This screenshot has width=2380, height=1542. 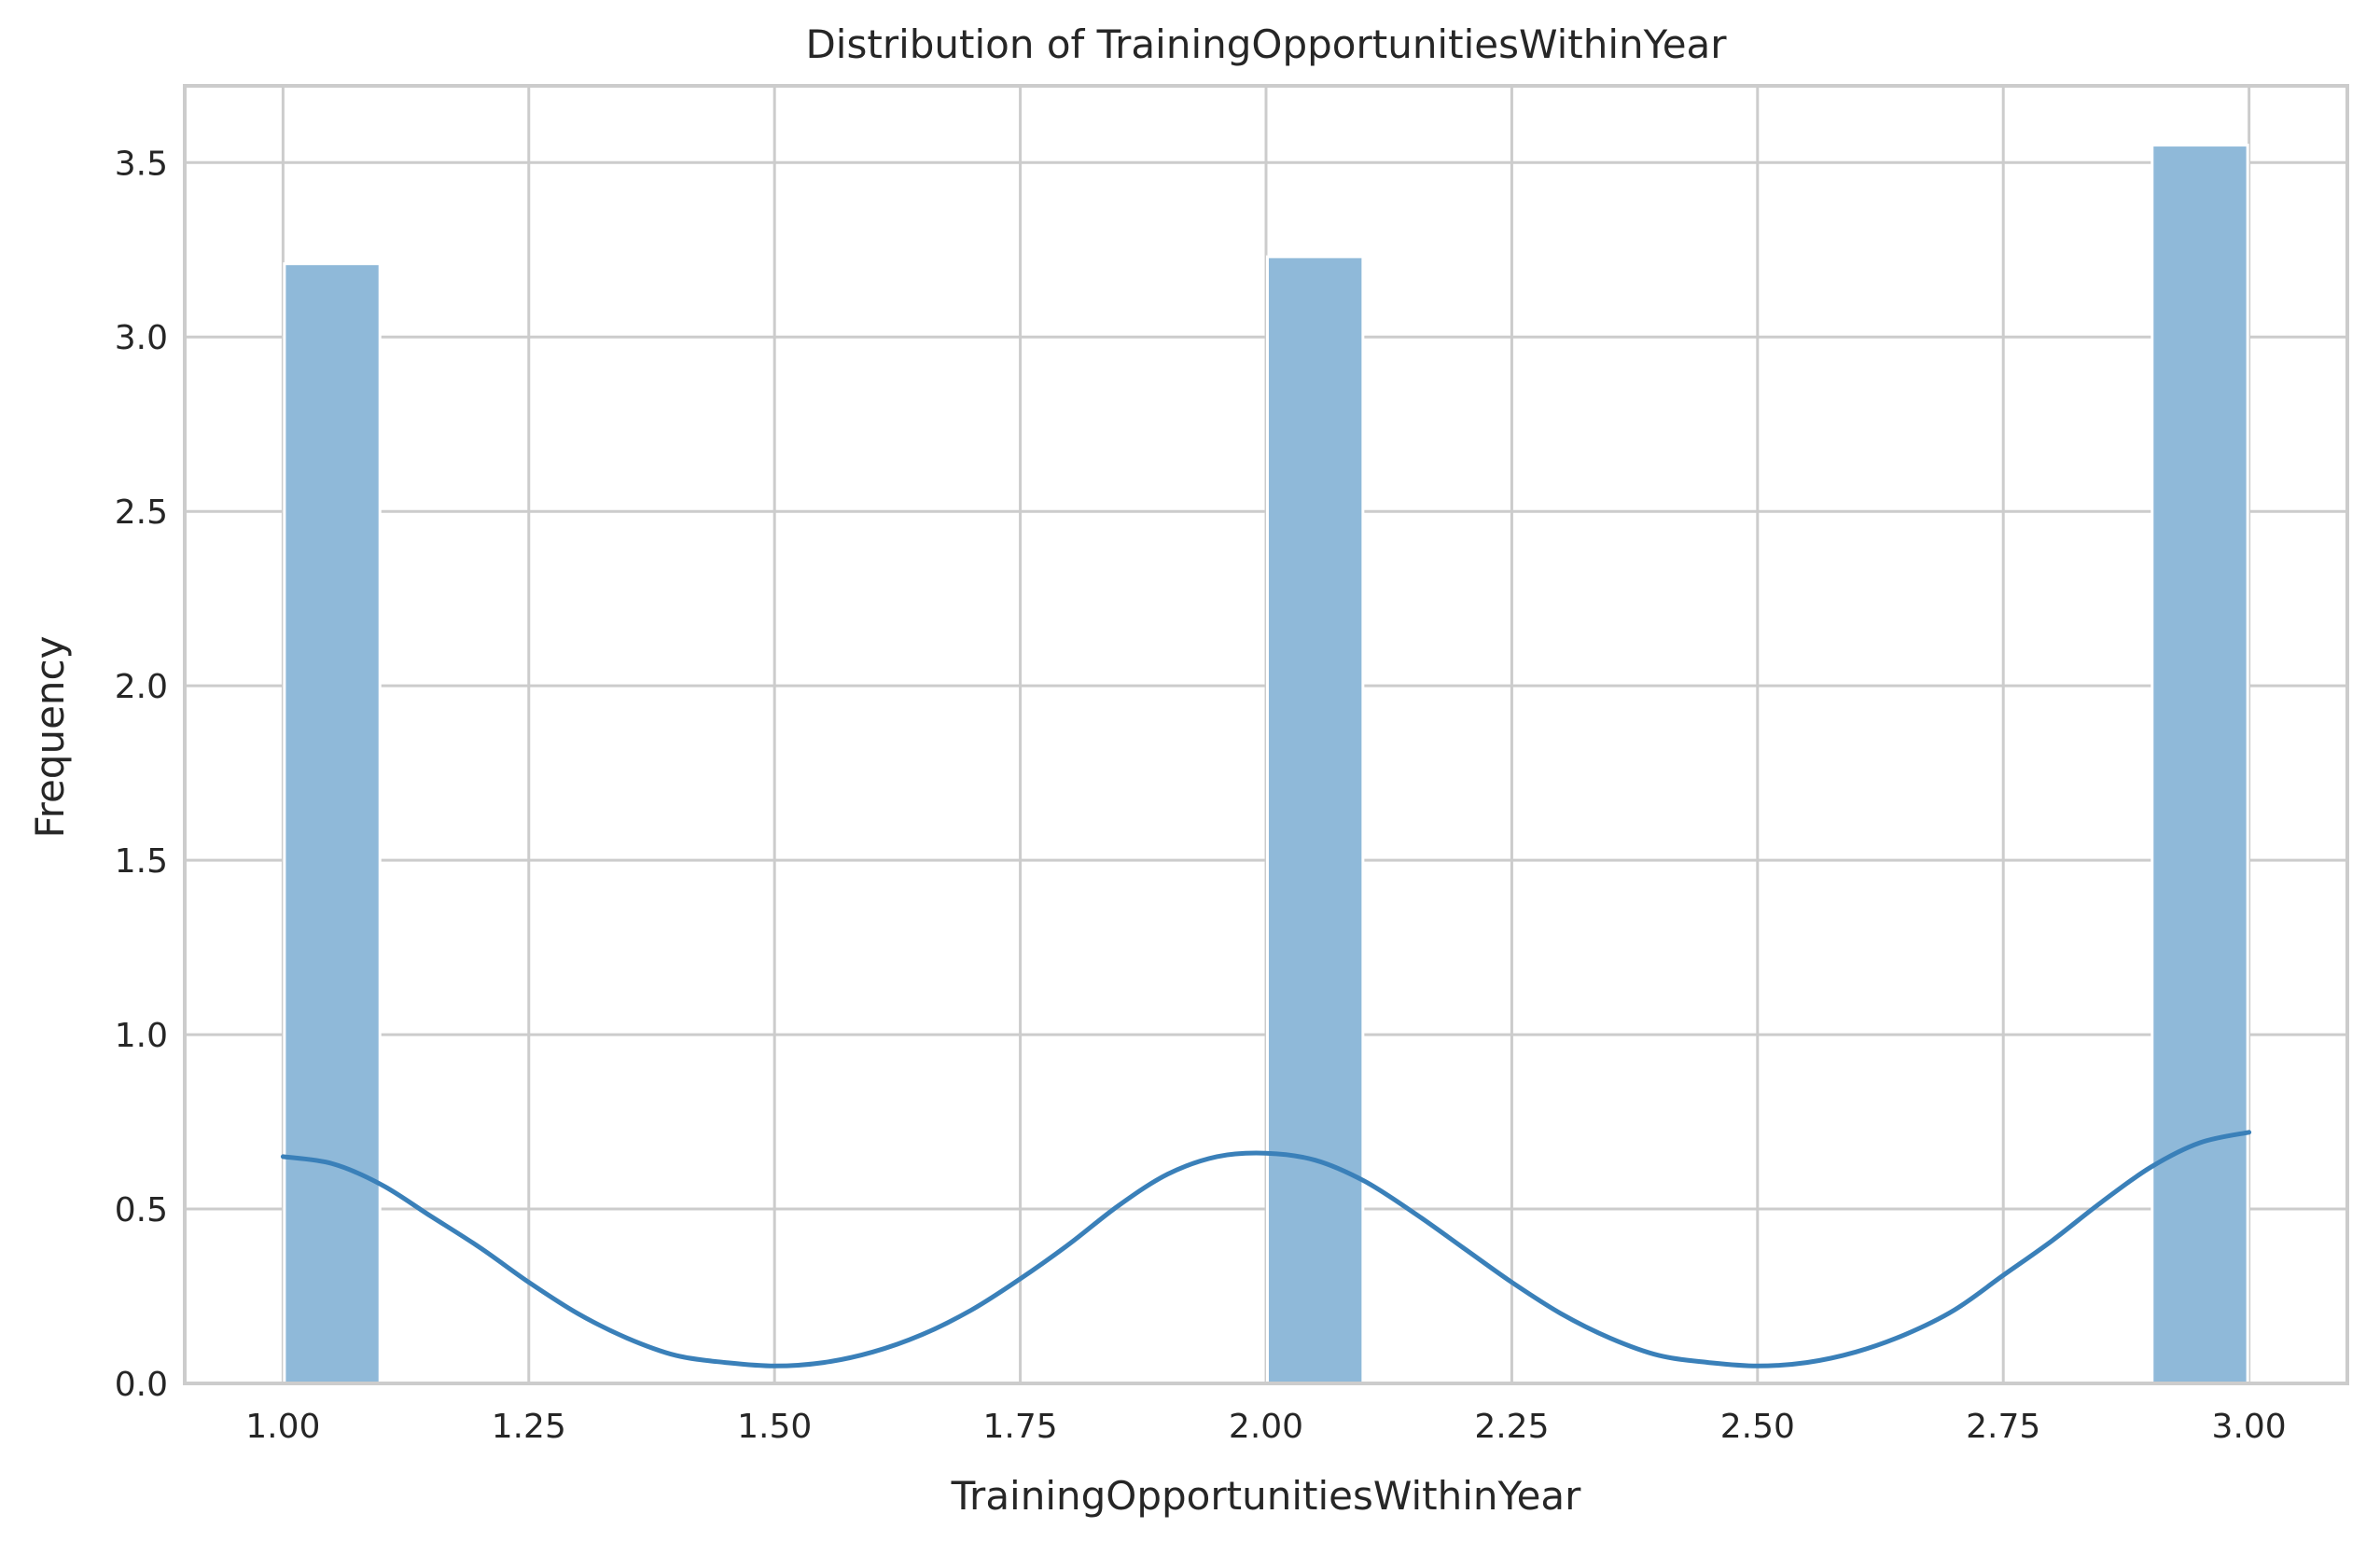 I want to click on x-tick-label: 1.75, so click(x=1020, y=1427).